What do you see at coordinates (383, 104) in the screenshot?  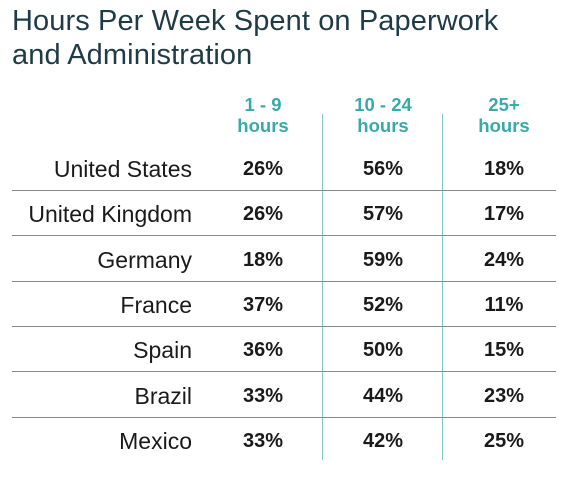 I see `column-header-range: 10 - 24` at bounding box center [383, 104].